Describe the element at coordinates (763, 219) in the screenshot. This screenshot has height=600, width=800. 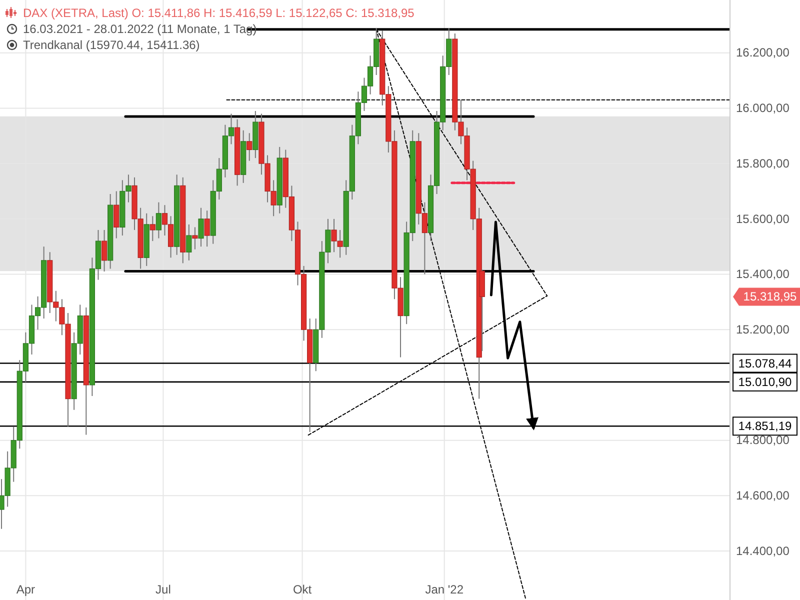
I see `y-tick-label: 15.600,00` at that location.